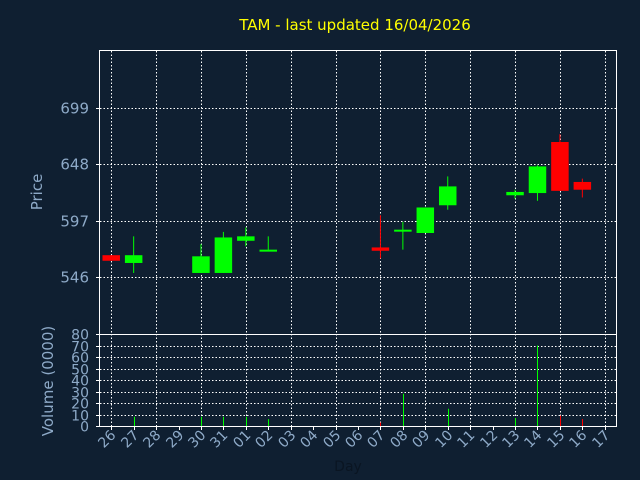 This screenshot has width=640, height=480. I want to click on x-tick-label: 08, so click(399, 440).